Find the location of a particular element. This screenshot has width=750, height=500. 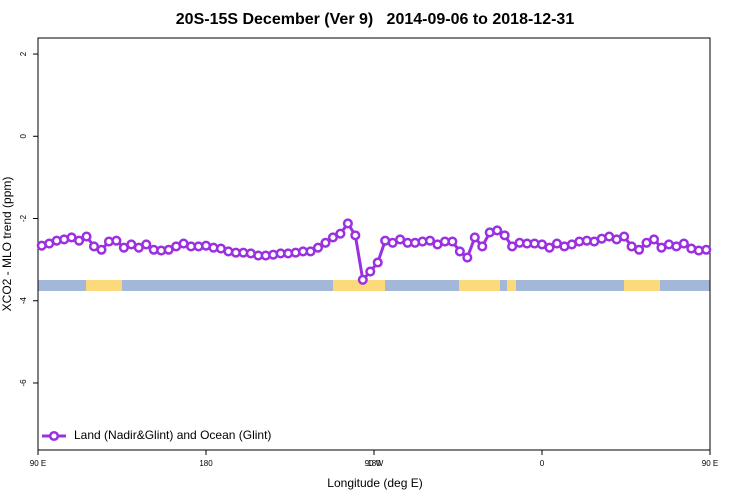

y-tick-label: -6 is located at coordinates (23, 383).